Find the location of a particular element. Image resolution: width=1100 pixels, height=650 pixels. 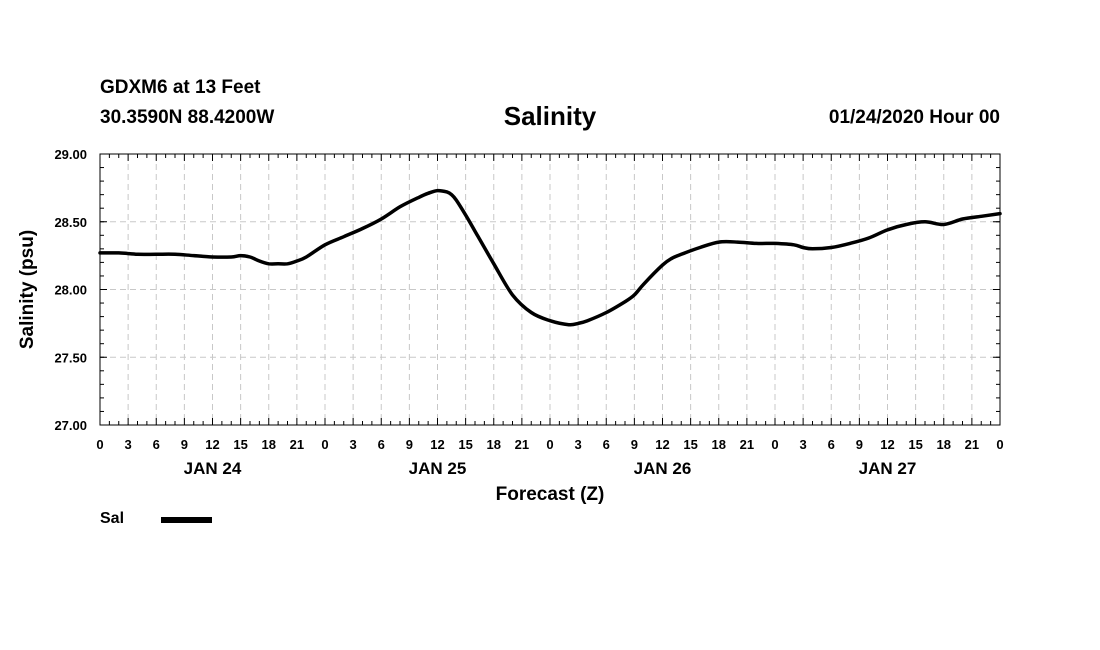

day-labels: JAN 24 JAN 25 JAN 26 JAN 27 is located at coordinates (550, 468).